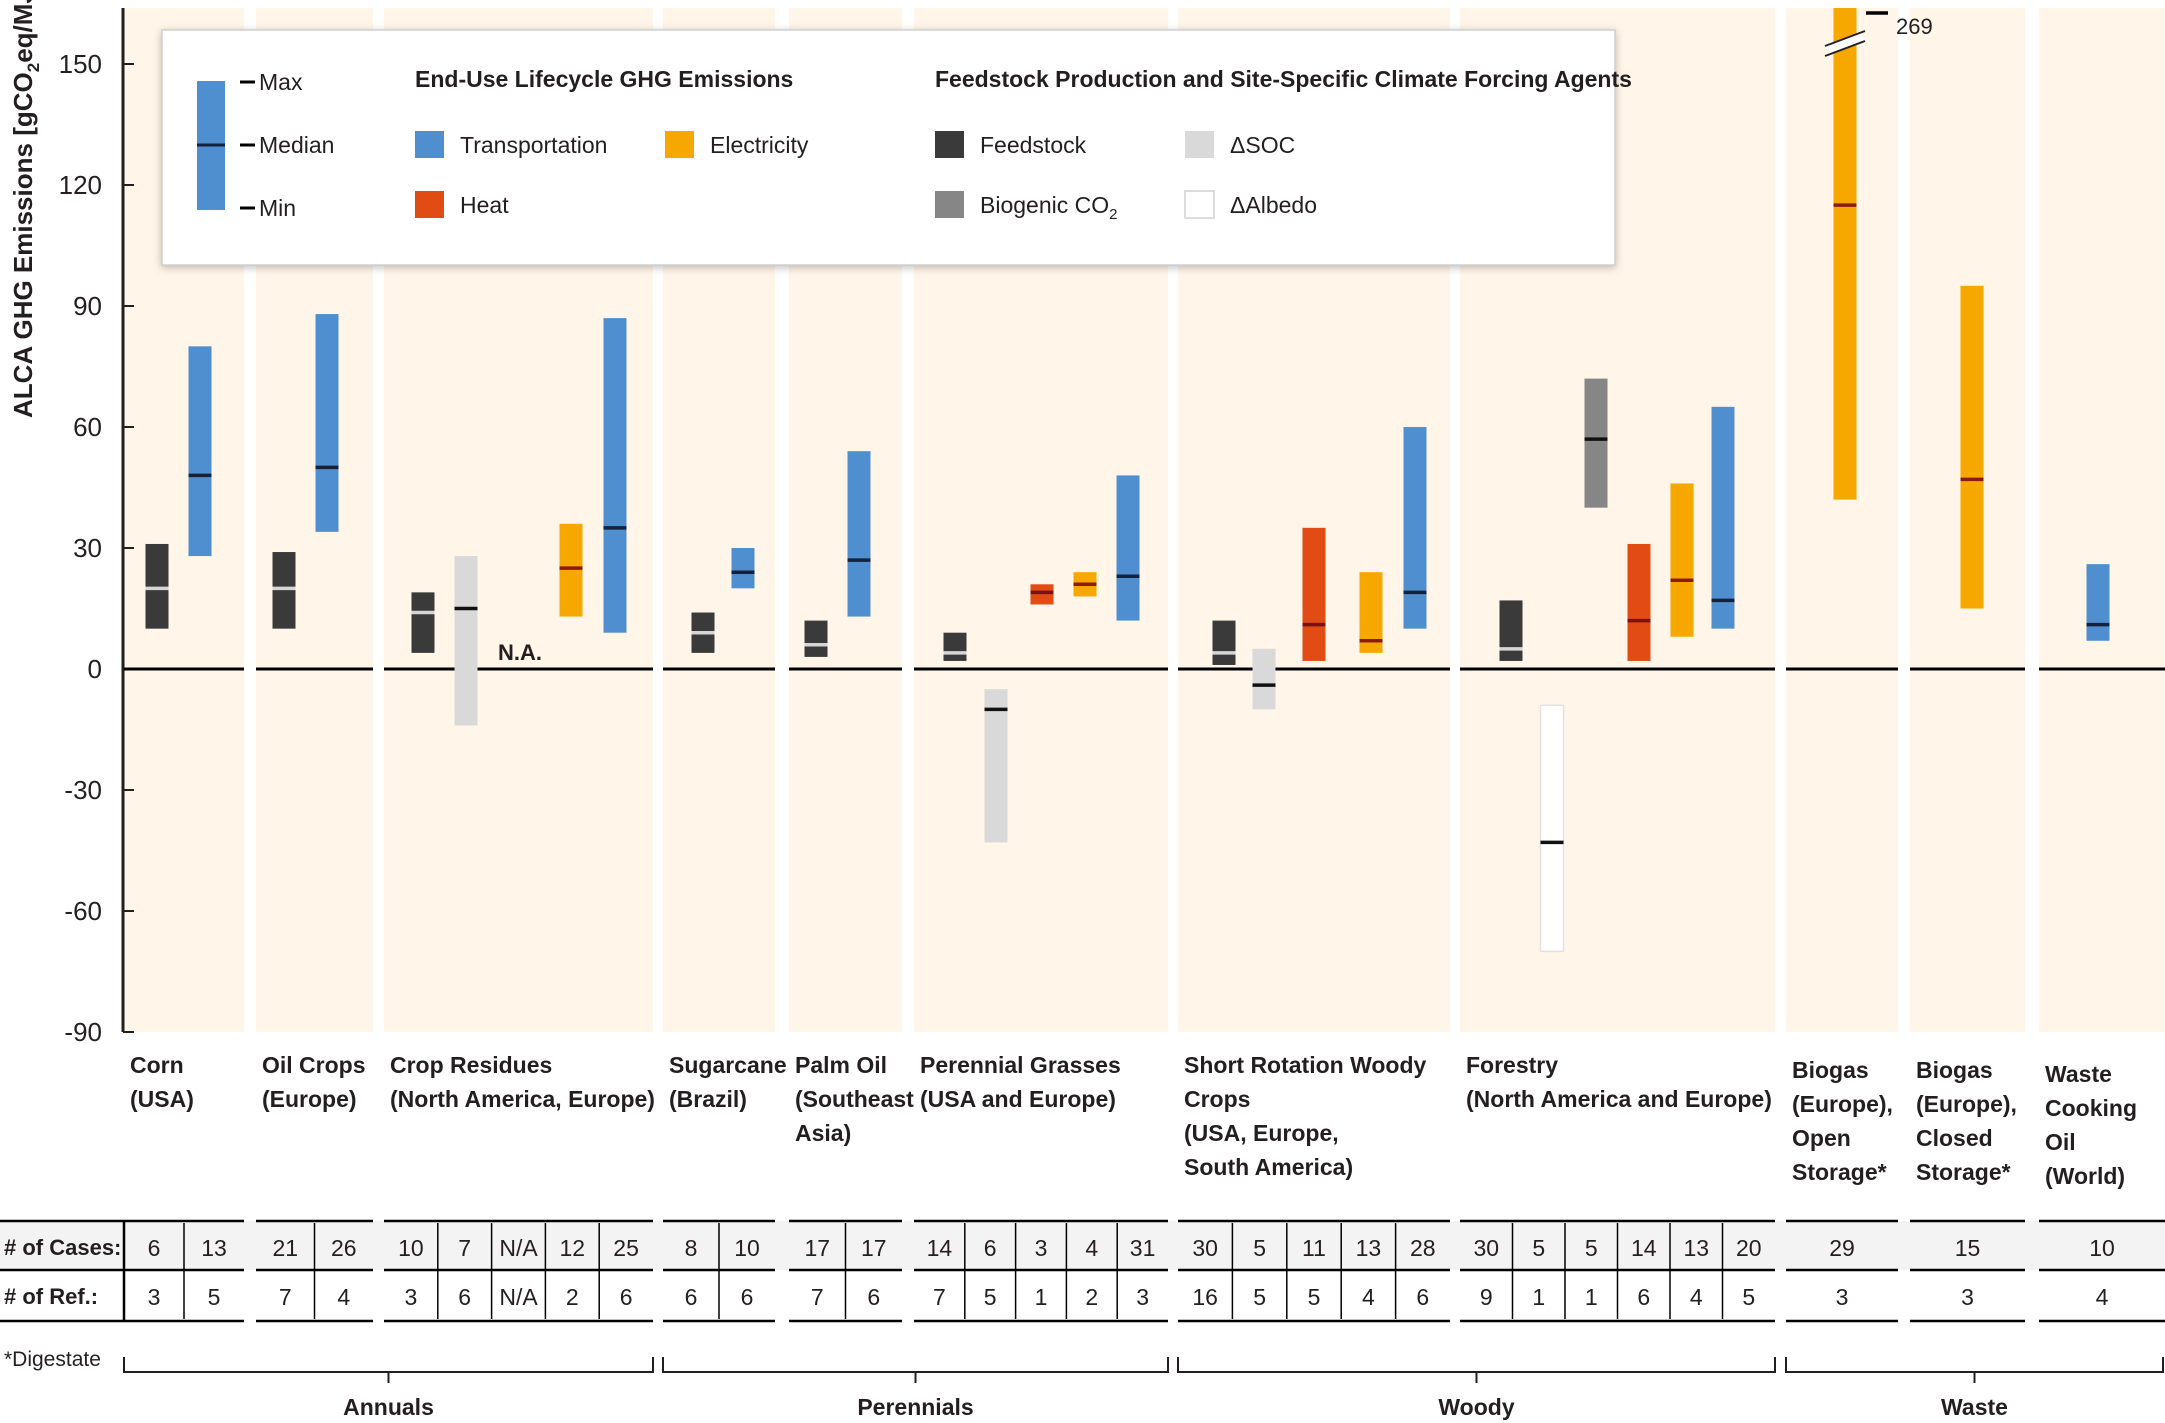 This screenshot has width=2165, height=1423. Describe the element at coordinates (915, 1407) in the screenshot. I see `group-label: Perennials` at that location.